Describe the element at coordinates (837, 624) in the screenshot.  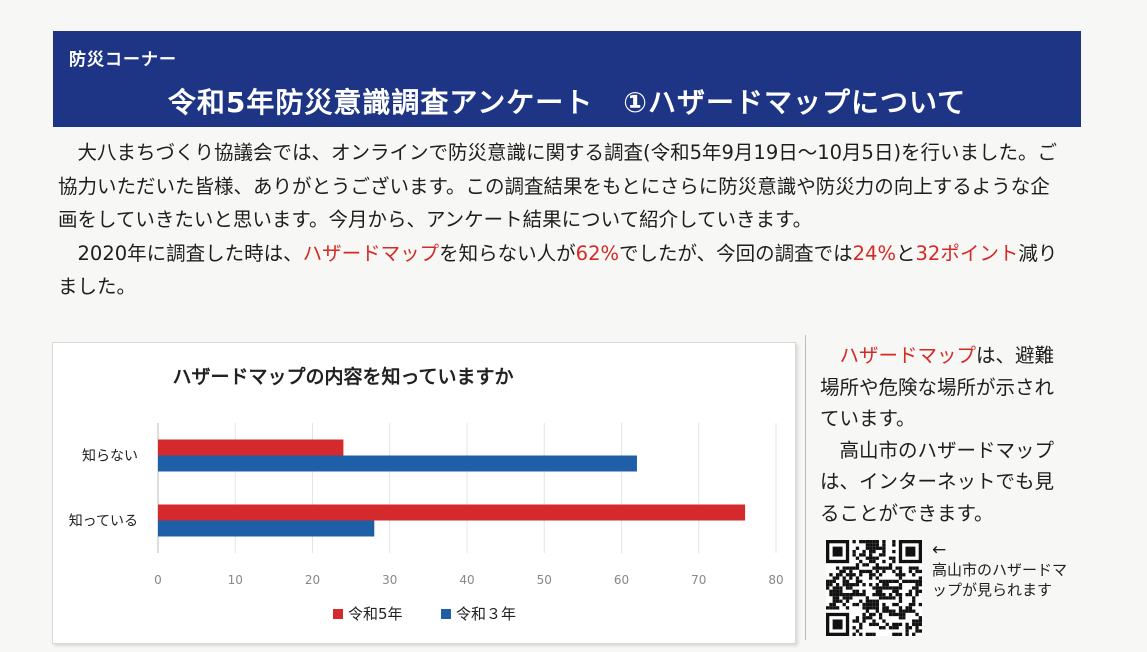
I see `qr-finder` at that location.